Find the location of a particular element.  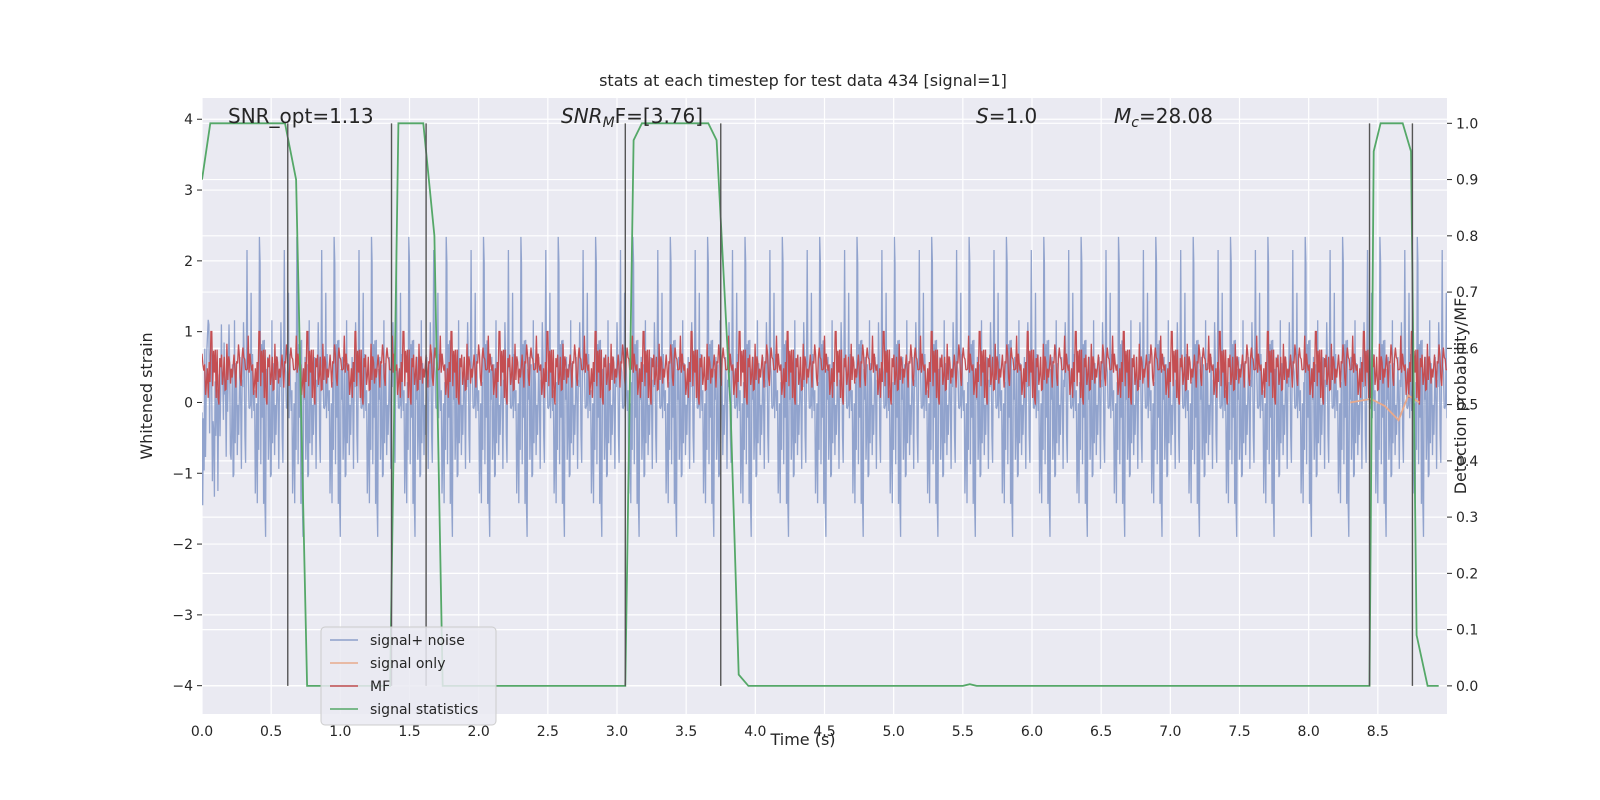

annotation-s-label: S is located at coordinates (982, 116).